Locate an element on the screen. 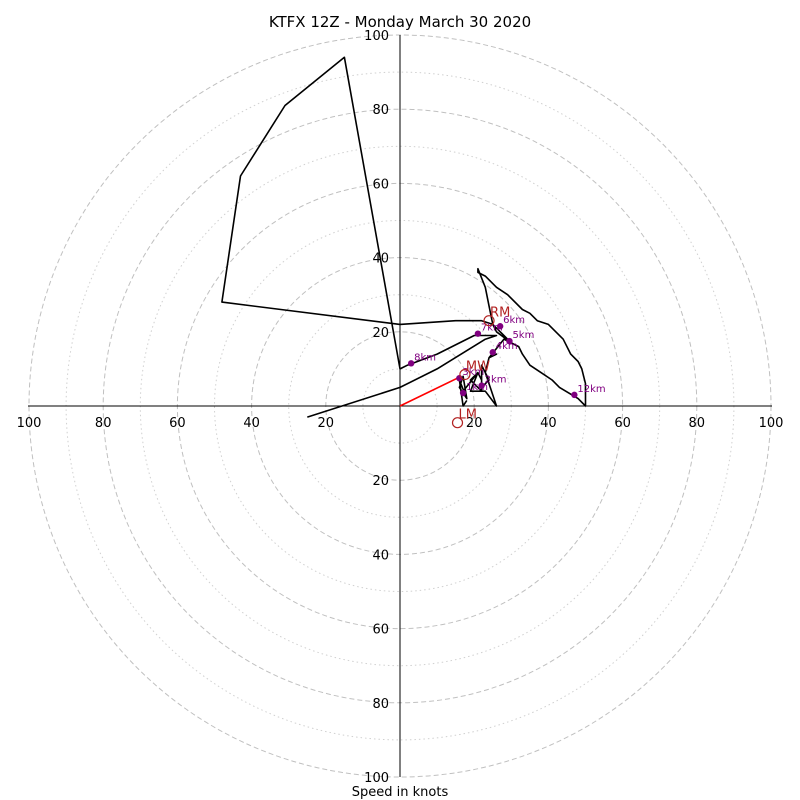  height-label: 3km is located at coordinates (473, 372).